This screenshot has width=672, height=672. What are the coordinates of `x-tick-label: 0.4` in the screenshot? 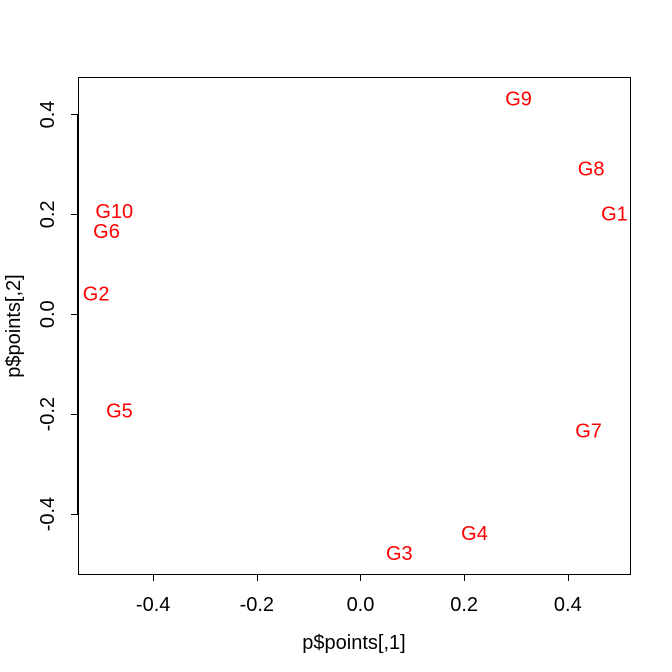 It's located at (568, 605).